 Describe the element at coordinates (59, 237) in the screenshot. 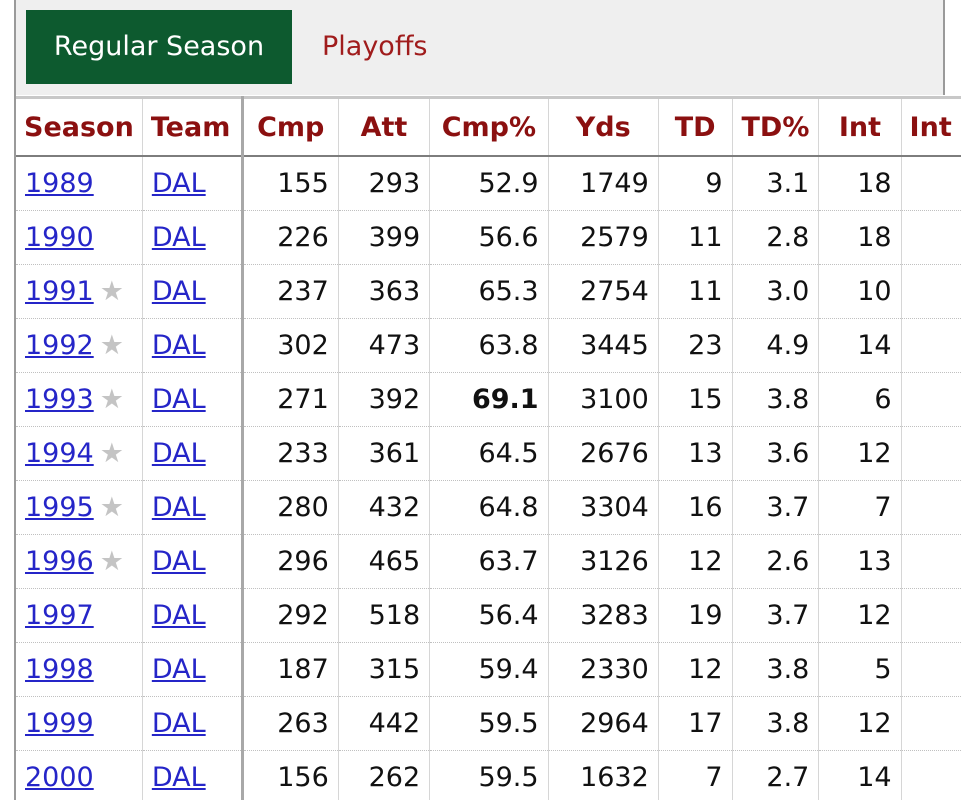

I see `season-link: 1990` at that location.